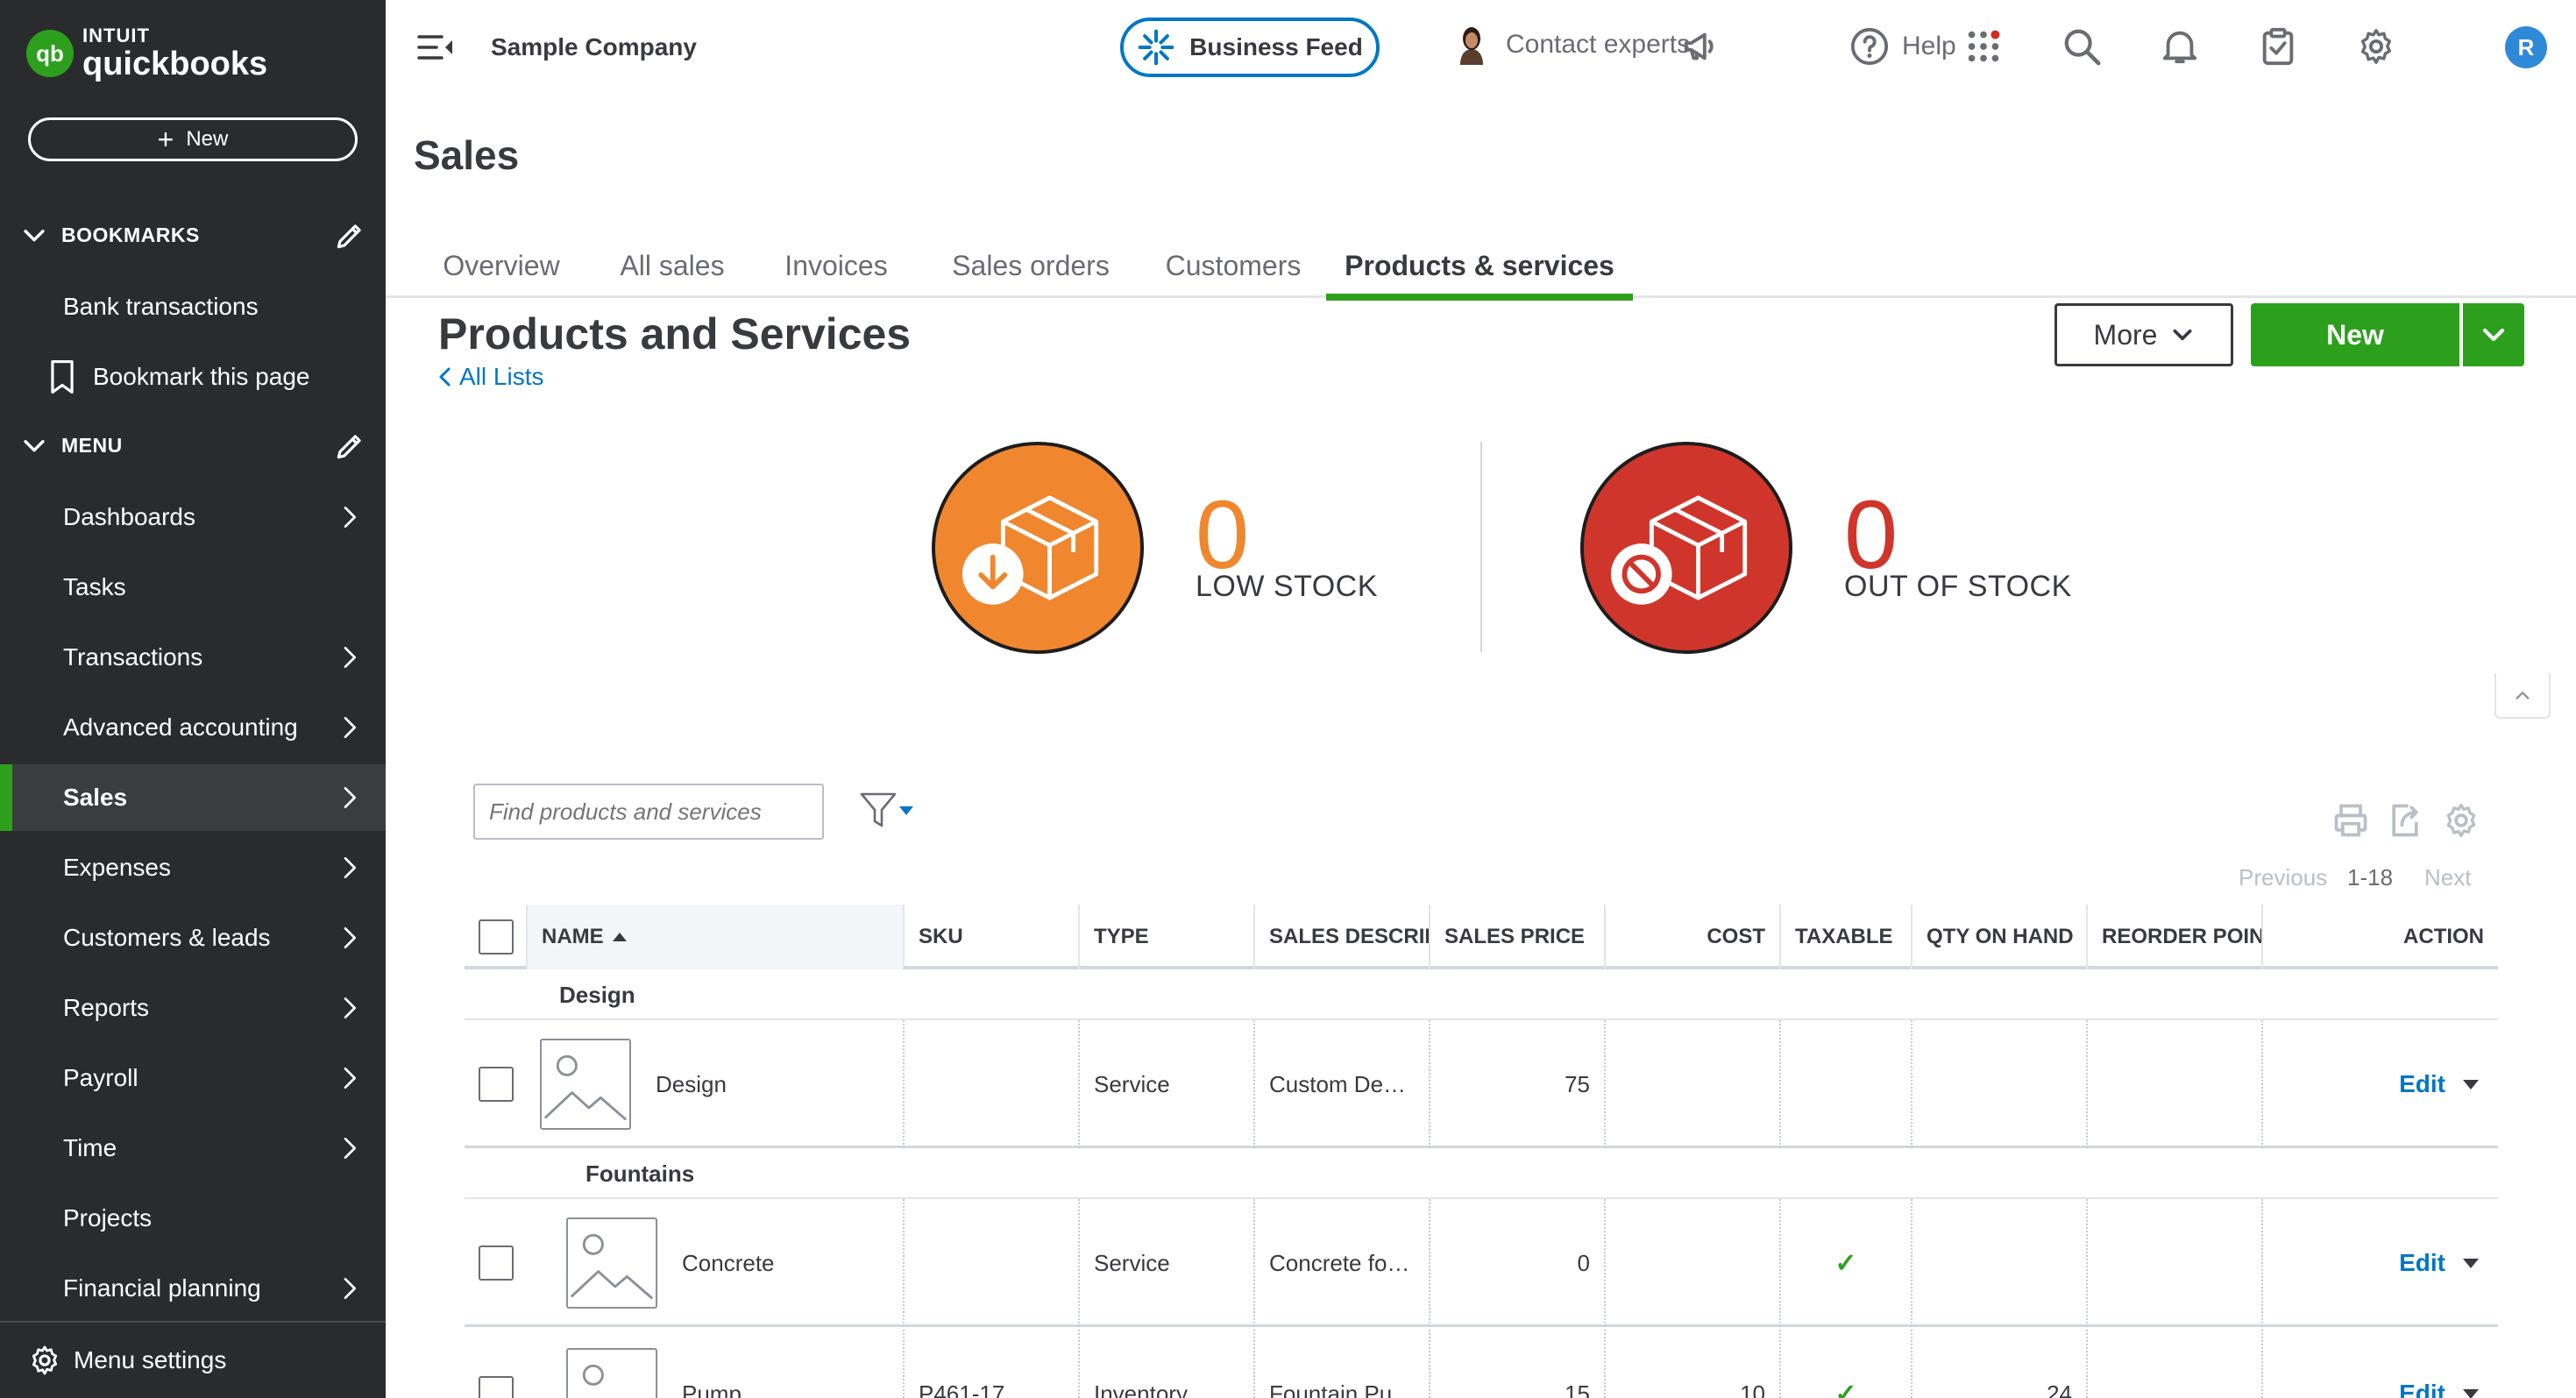 This screenshot has height=1398, width=2576. I want to click on sidebar-item-expenses: Expenses, so click(193, 867).